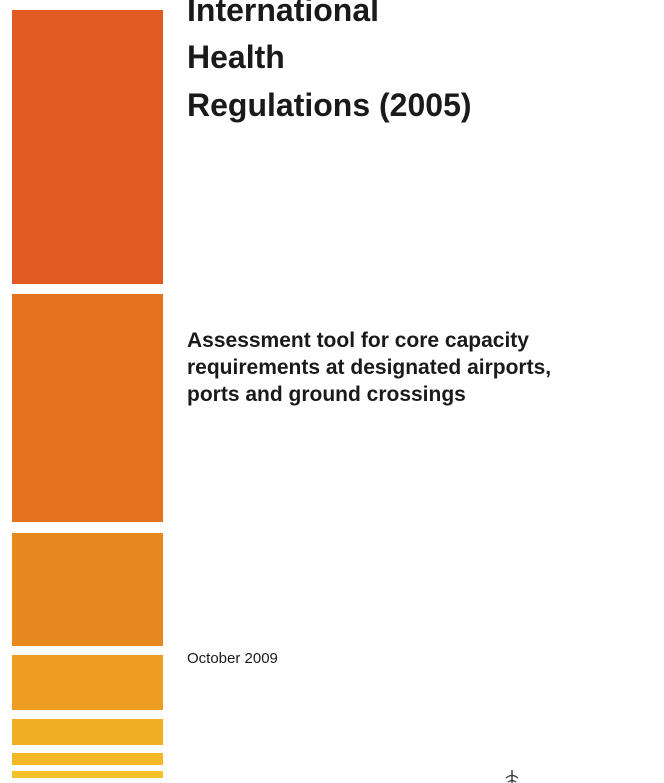 The width and height of the screenshot is (664, 783). I want to click on emblem-fragment-icon, so click(512, 776).